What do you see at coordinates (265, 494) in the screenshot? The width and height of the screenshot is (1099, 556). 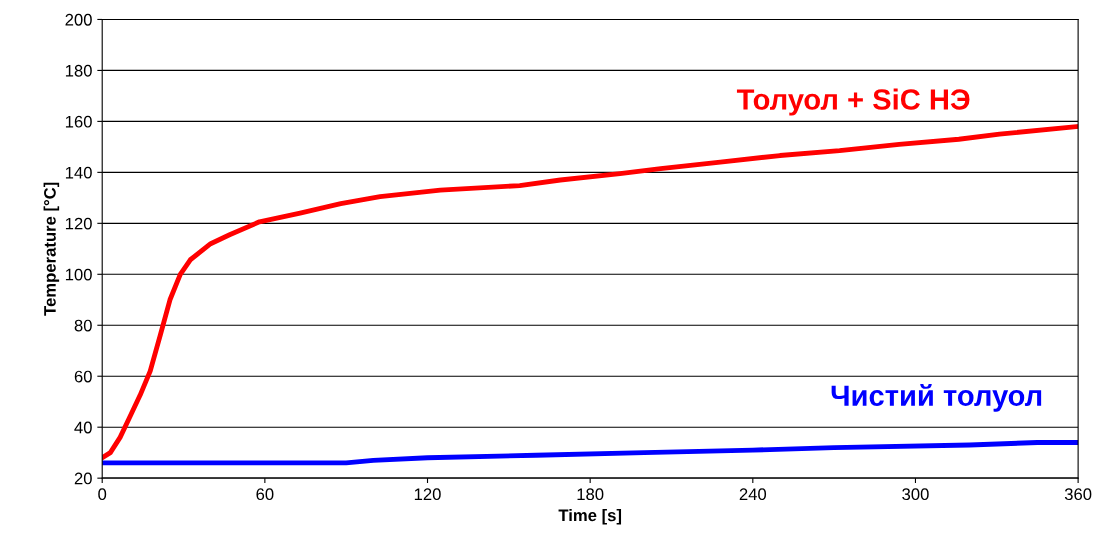 I see `x-tick-label: 60` at bounding box center [265, 494].